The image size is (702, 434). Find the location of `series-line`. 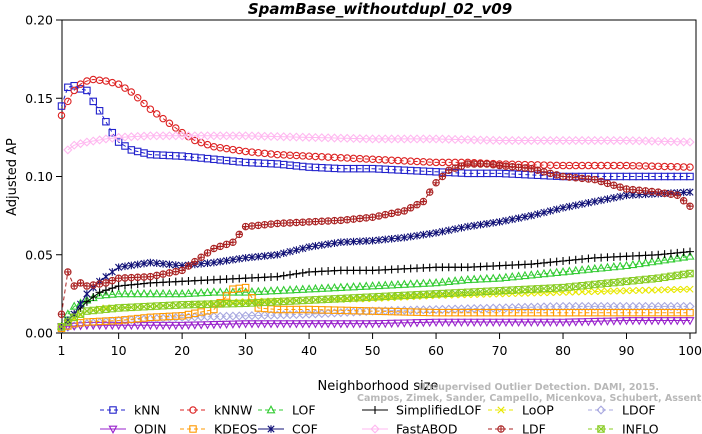

series-line is located at coordinates (375, 324).